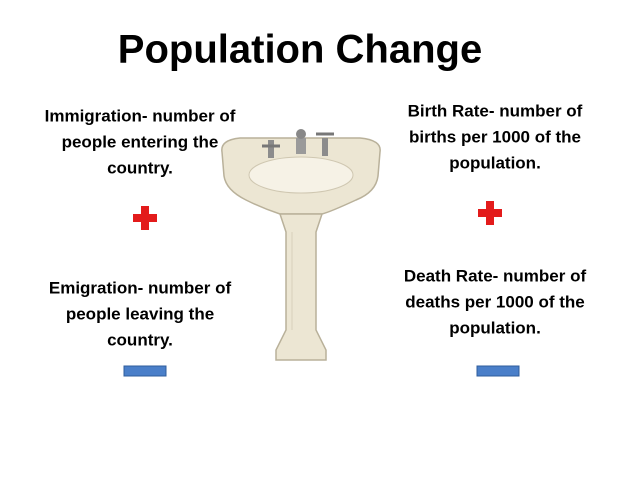  What do you see at coordinates (140, 167) in the screenshot?
I see `immigration-line: country.` at bounding box center [140, 167].